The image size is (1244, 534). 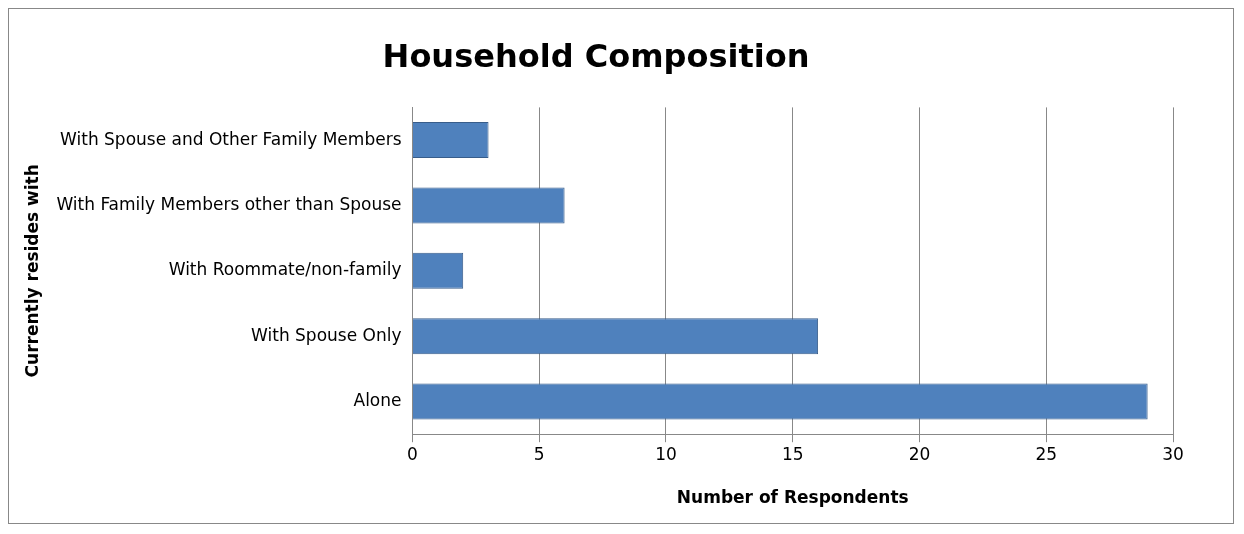 What do you see at coordinates (792, 497) in the screenshot?
I see `x-axis-title: Number of Respondents` at bounding box center [792, 497].